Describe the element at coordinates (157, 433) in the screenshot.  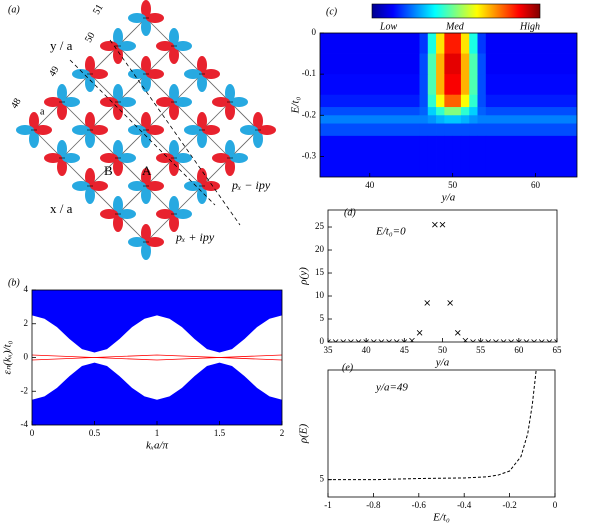
I see `x-tick-label: 1` at that location.